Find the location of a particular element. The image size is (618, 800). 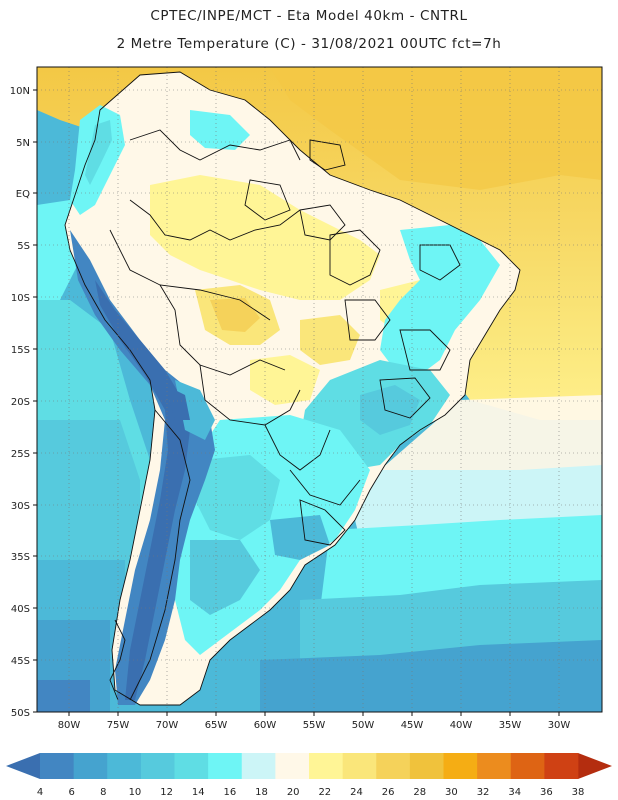

lon-label: 30W is located at coordinates (559, 725).